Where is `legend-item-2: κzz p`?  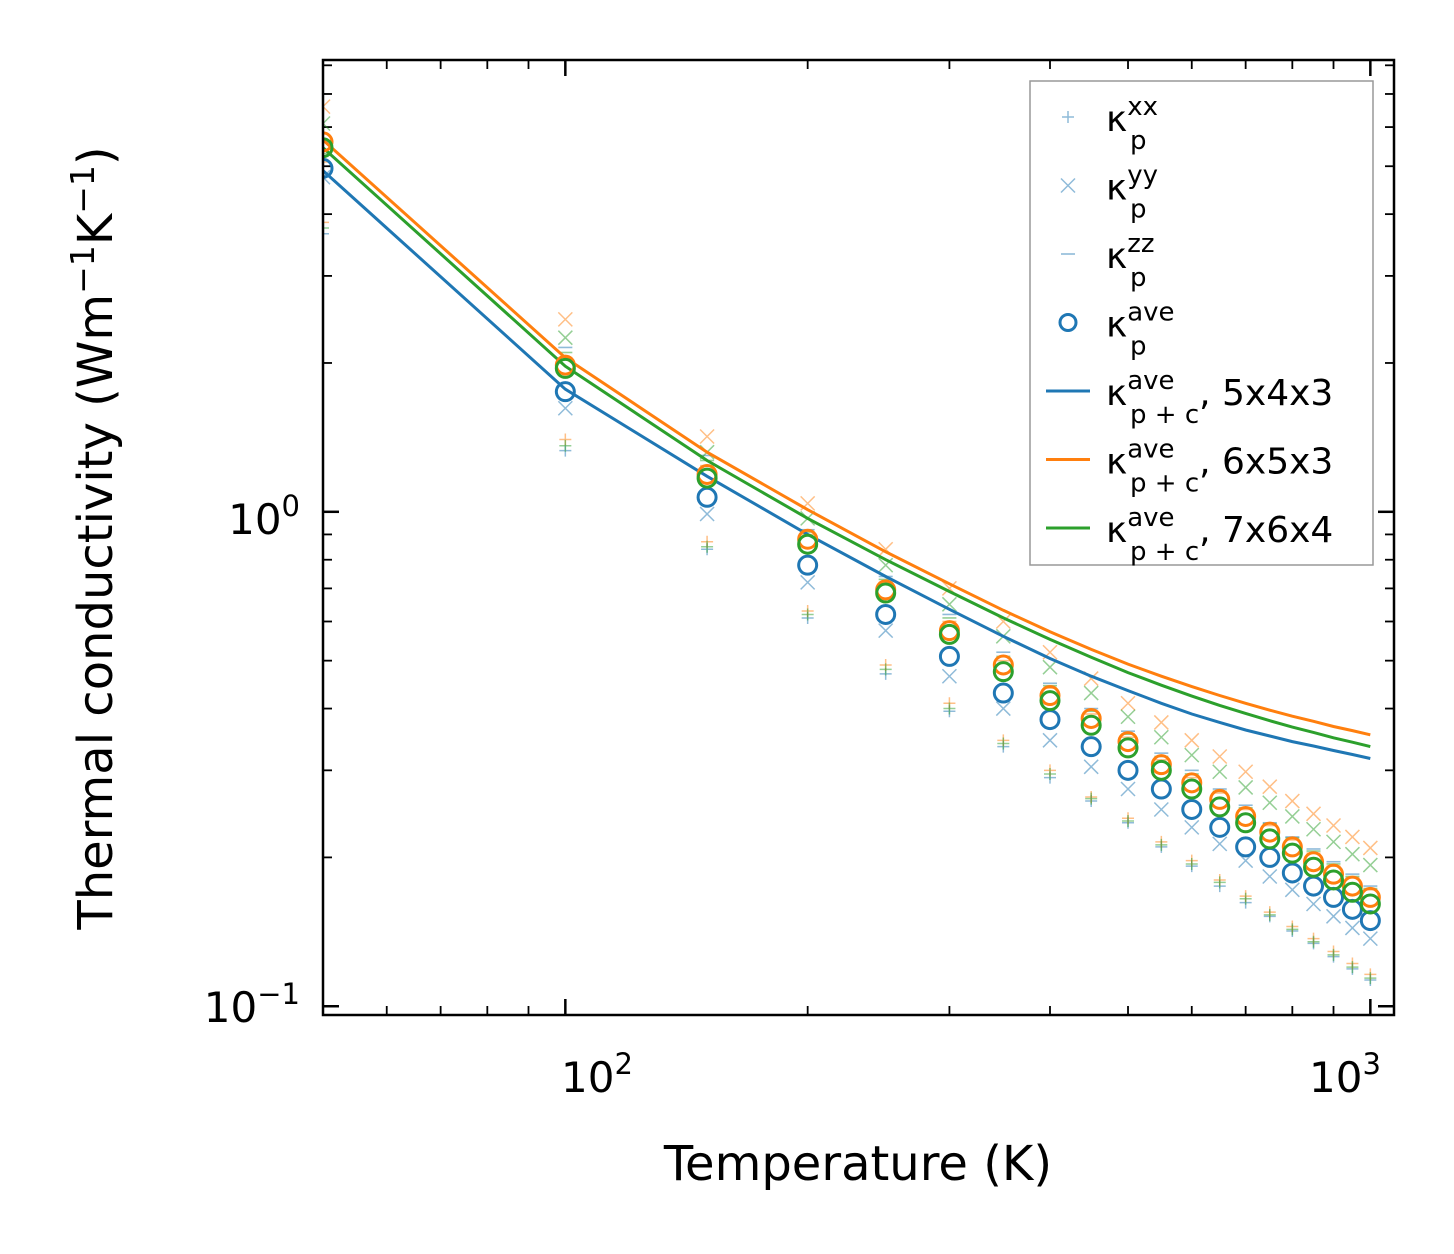 legend-item-2: κzz p is located at coordinates (1108, 261).